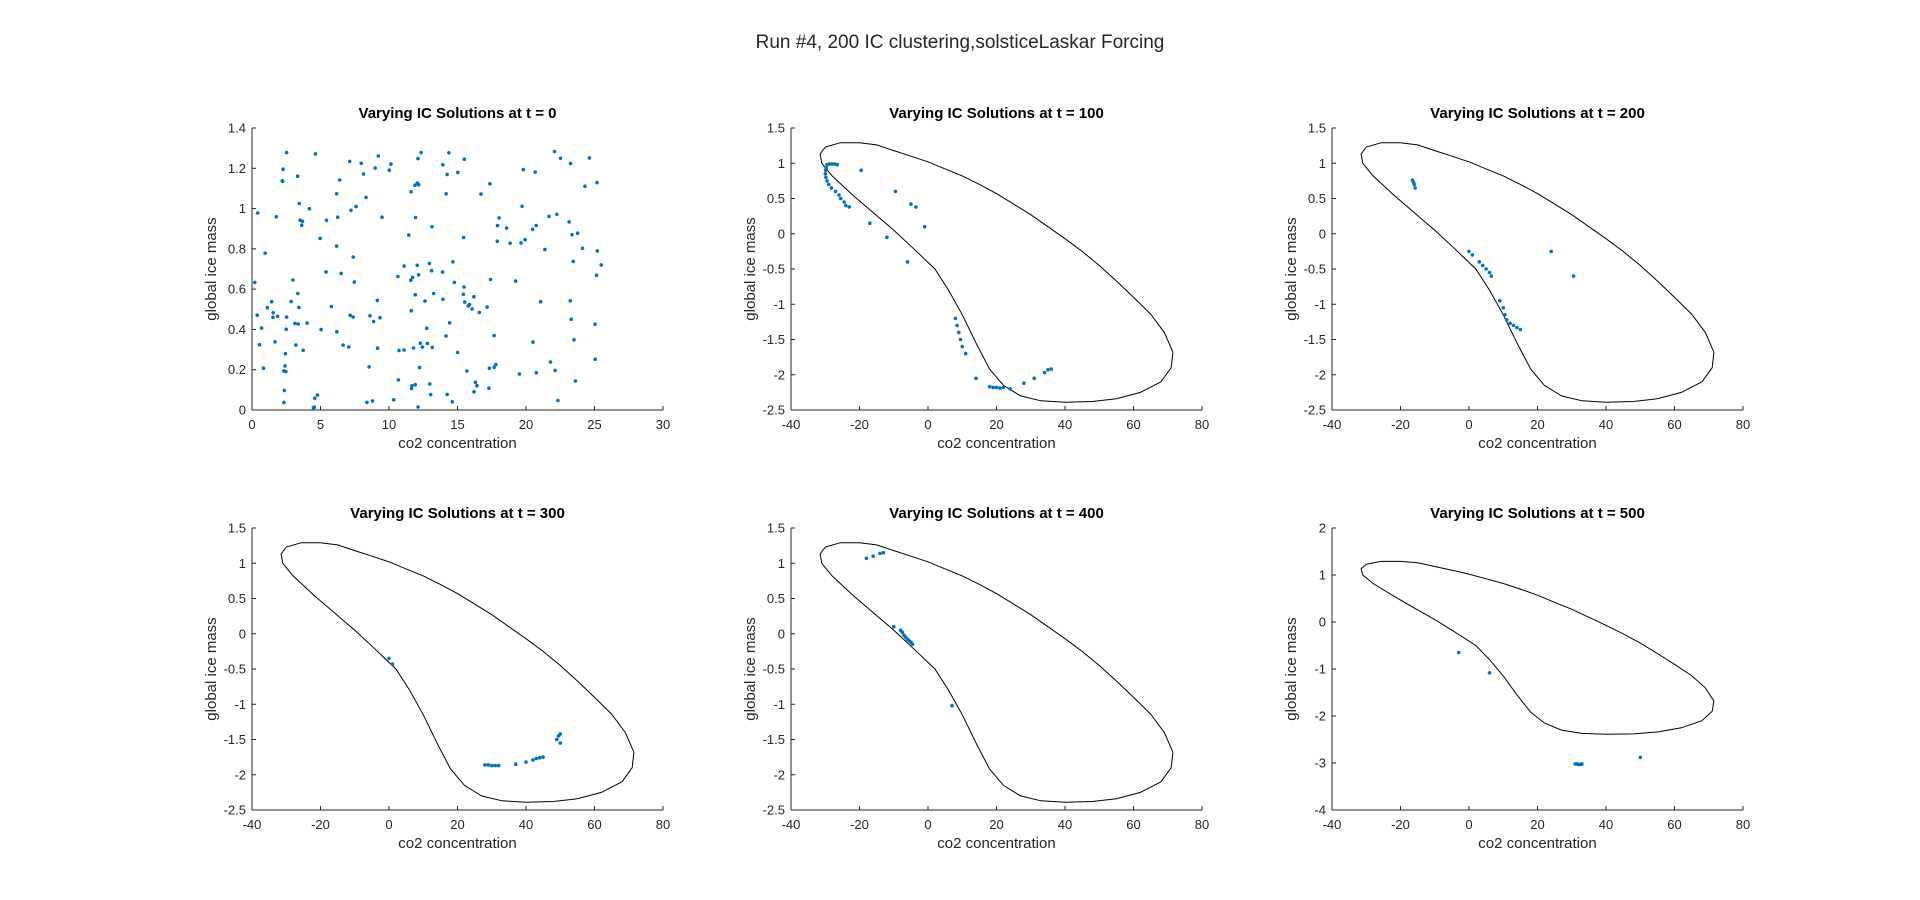  Describe the element at coordinates (252, 824) in the screenshot. I see `x-tick-label: -40` at that location.